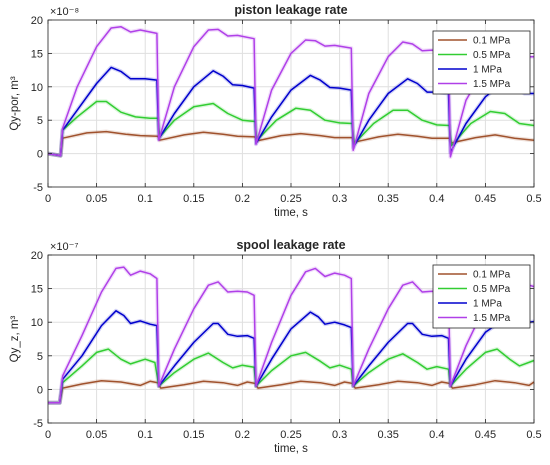  Describe the element at coordinates (64, 12) in the screenshot. I see `y-exponent-label: ×10⁻⁸` at that location.